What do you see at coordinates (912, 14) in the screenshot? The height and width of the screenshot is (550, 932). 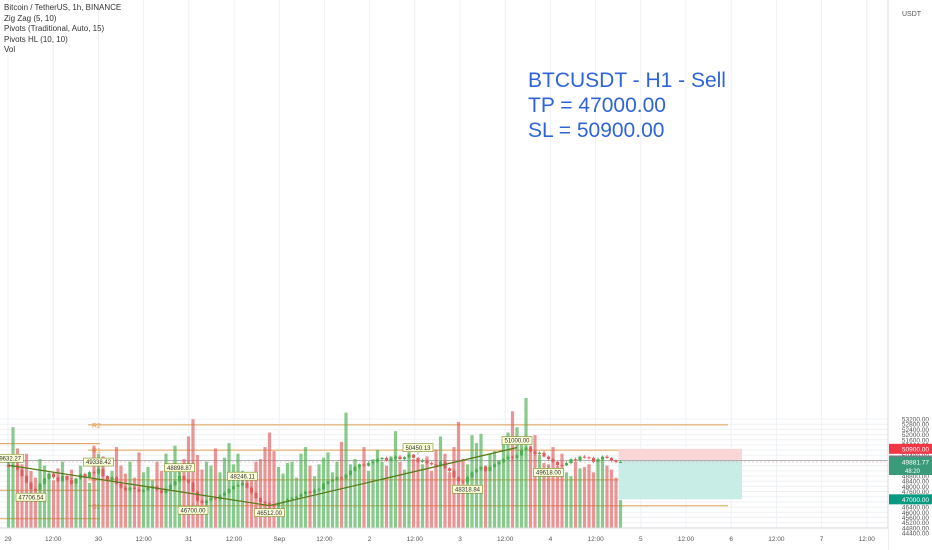 I see `currency-label: USDT` at bounding box center [912, 14].